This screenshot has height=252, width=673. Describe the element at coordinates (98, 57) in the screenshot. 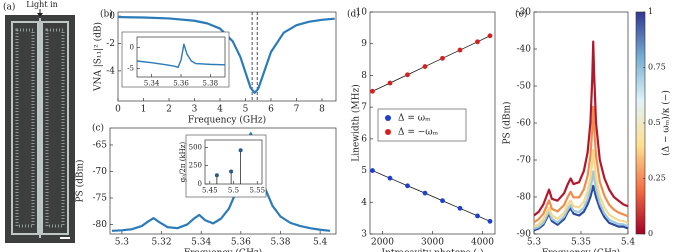

I see `y-axis-label: VNA |S₁₁|² (dB)` at that location.